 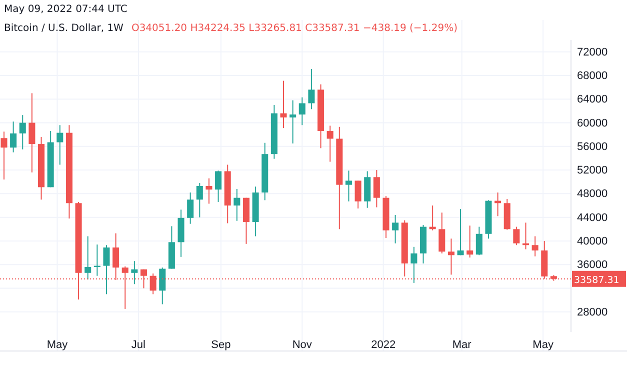 I want to click on y-tick-label: 64000, so click(x=592, y=100).